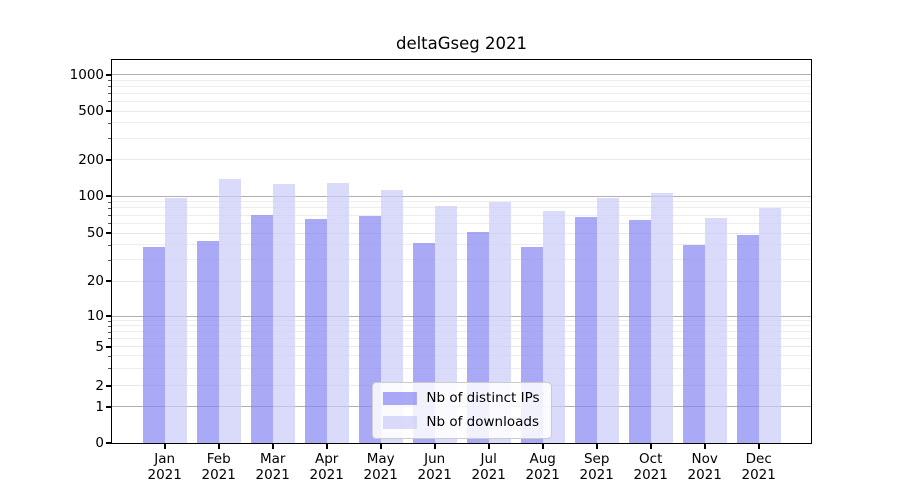  Describe the element at coordinates (399, 398) in the screenshot. I see `legend-swatch-distinct-ips-icon` at that location.